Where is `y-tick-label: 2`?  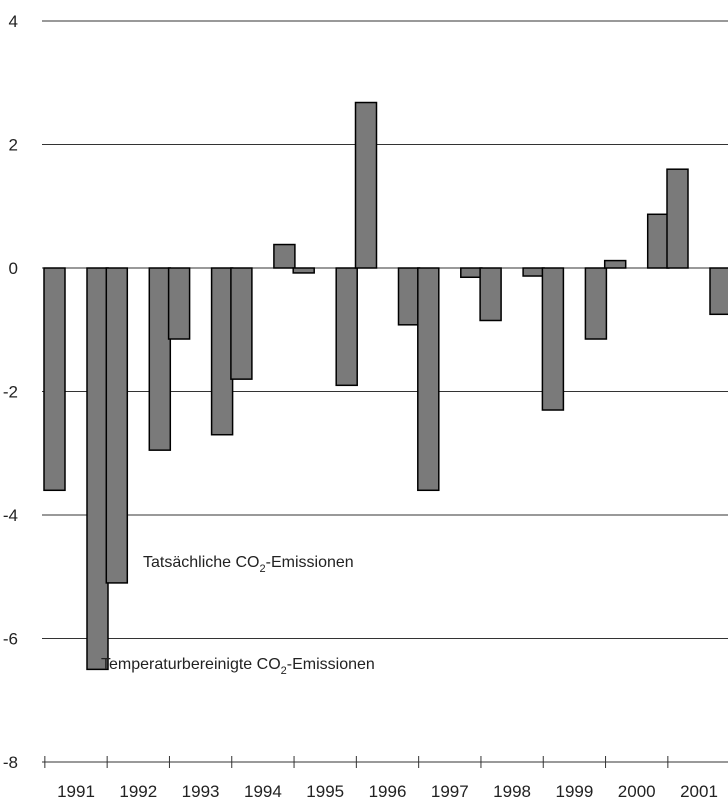
y-tick-label: 2 is located at coordinates (13, 145).